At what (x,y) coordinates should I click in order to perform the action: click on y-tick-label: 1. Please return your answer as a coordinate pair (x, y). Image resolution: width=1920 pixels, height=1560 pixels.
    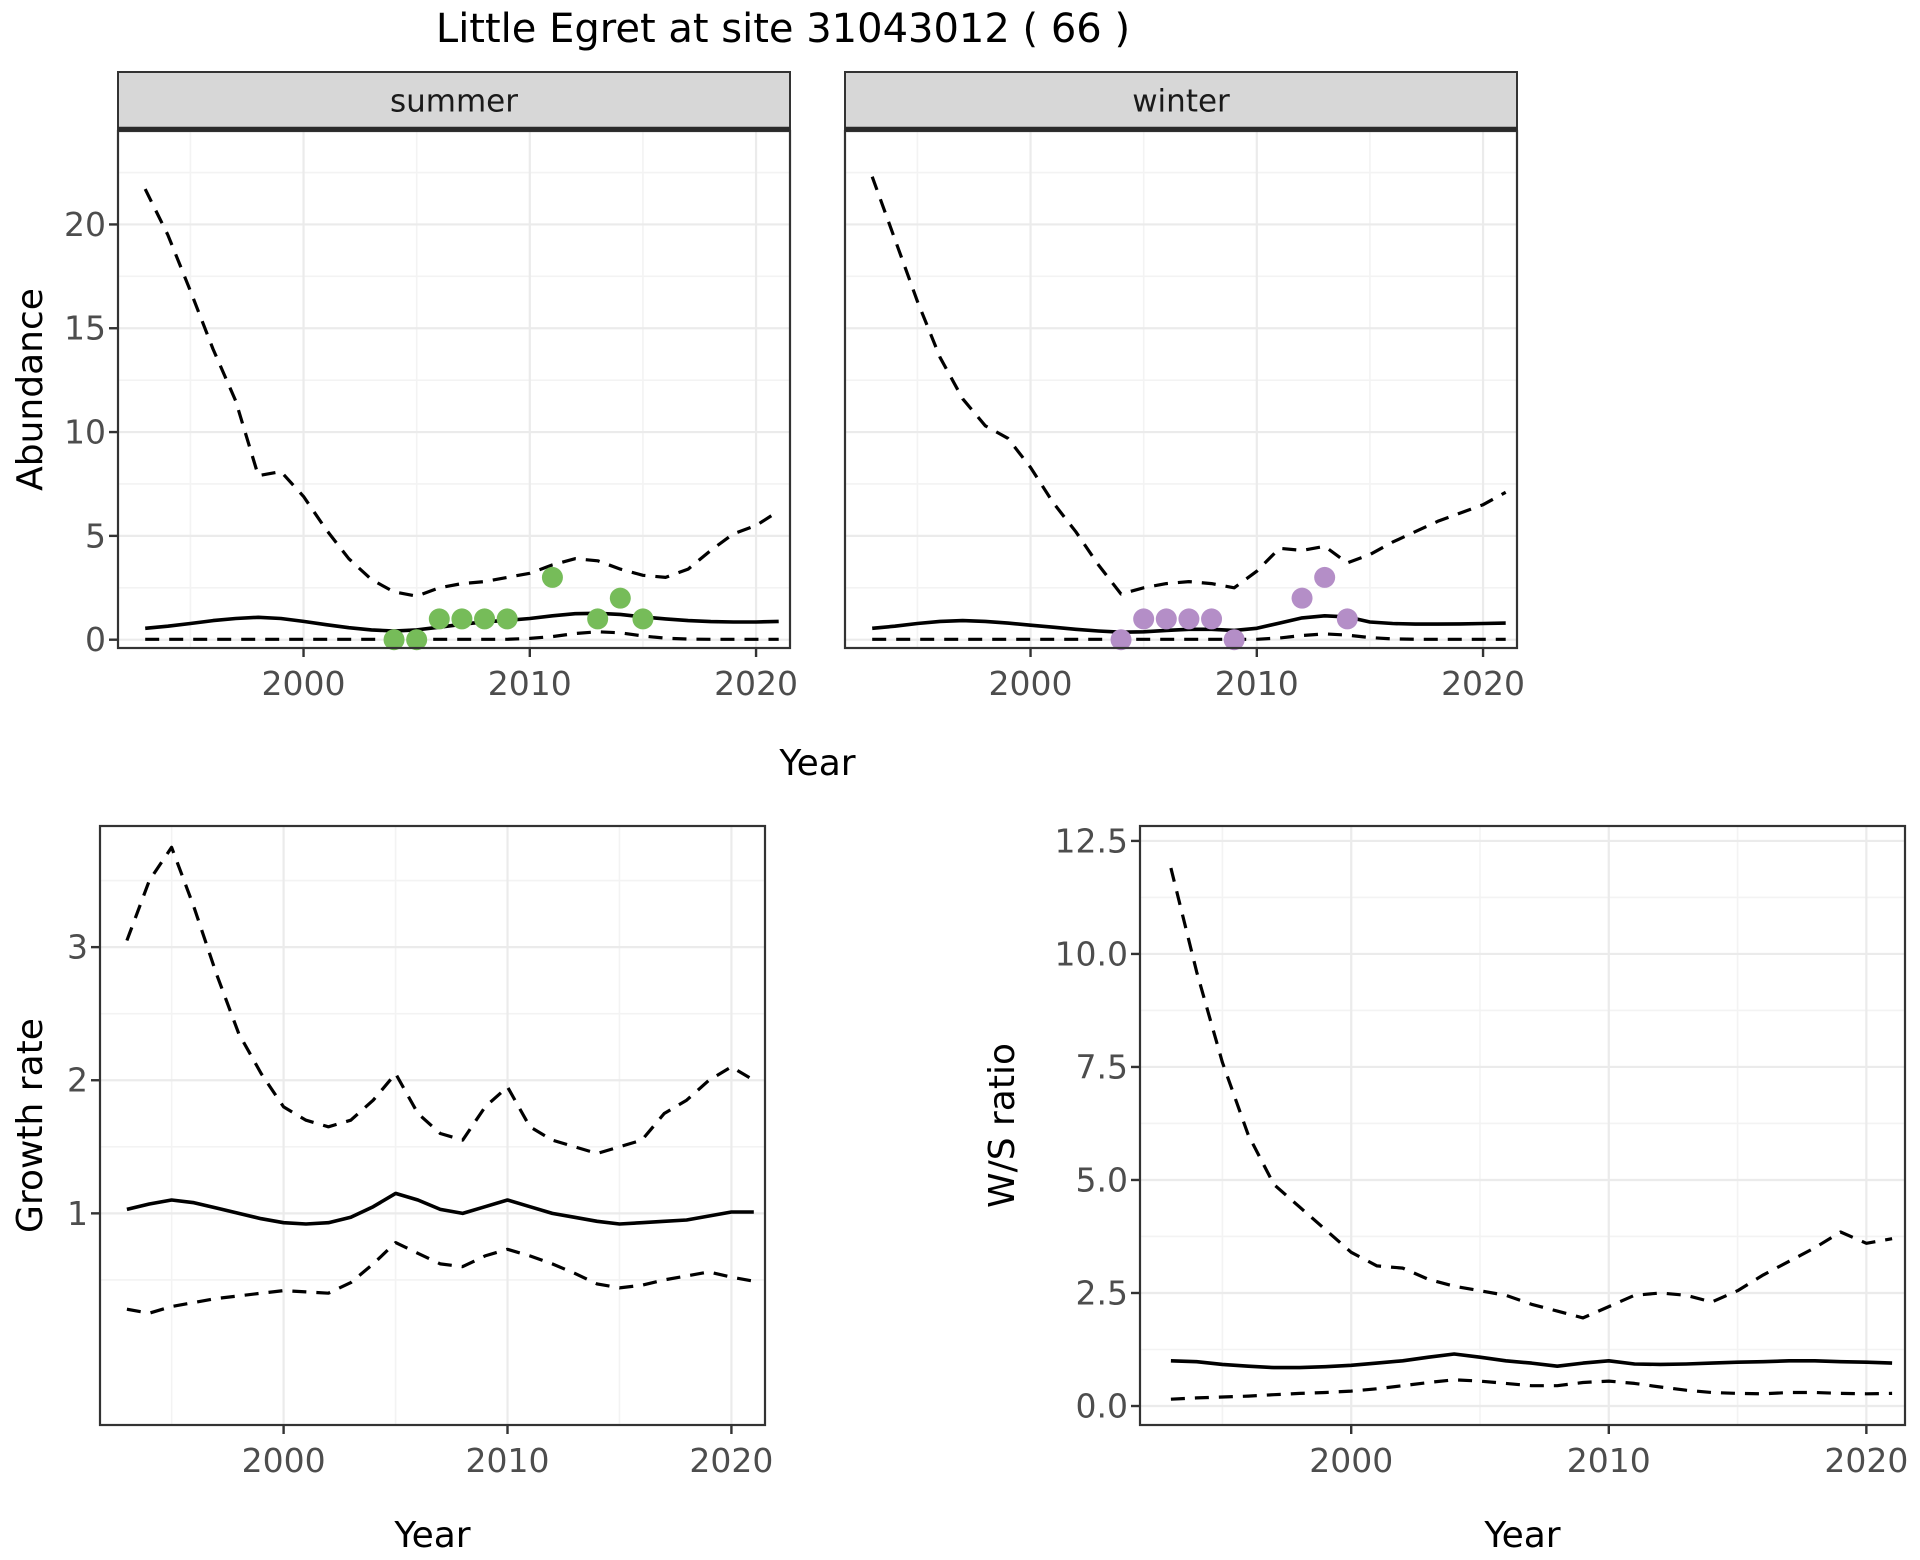
    Looking at the image, I should click on (77, 1213).